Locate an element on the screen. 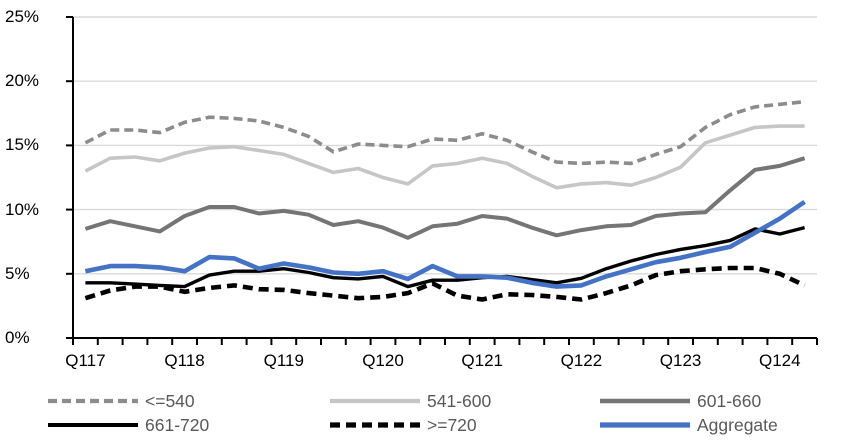  legend-label: 541-600 is located at coordinates (459, 400).